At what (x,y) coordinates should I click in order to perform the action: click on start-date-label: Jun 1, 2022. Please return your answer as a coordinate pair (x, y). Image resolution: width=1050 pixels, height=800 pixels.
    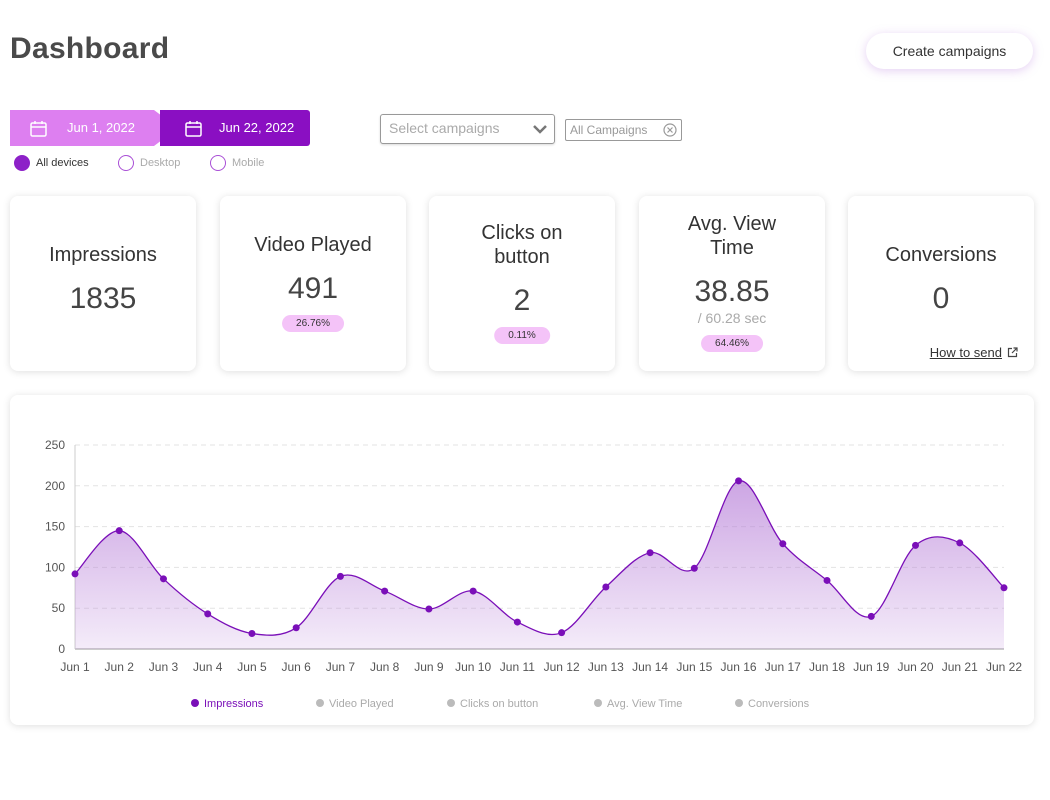
    Looking at the image, I should click on (101, 127).